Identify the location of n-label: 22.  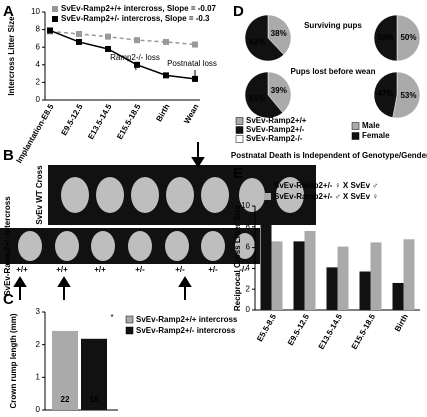
(65, 399).